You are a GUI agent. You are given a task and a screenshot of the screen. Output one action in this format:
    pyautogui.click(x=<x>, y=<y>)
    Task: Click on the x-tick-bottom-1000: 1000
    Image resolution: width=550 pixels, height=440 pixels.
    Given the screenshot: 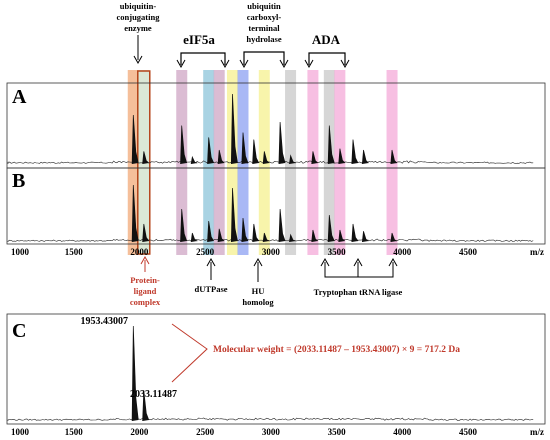 What is the action you would take?
    pyautogui.click(x=20, y=432)
    